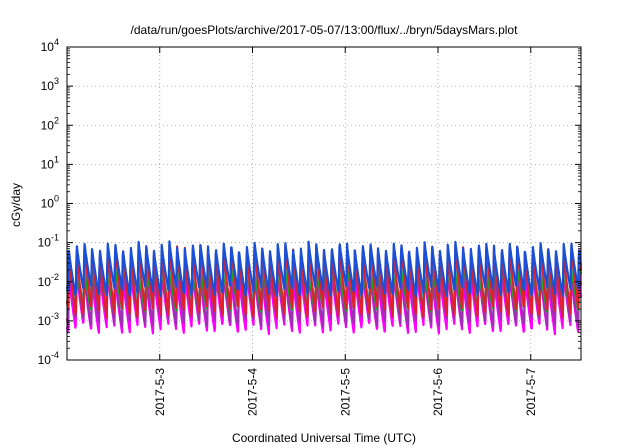 This screenshot has width=640, height=448. I want to click on y-tick-label: 10⁴, so click(50, 45).